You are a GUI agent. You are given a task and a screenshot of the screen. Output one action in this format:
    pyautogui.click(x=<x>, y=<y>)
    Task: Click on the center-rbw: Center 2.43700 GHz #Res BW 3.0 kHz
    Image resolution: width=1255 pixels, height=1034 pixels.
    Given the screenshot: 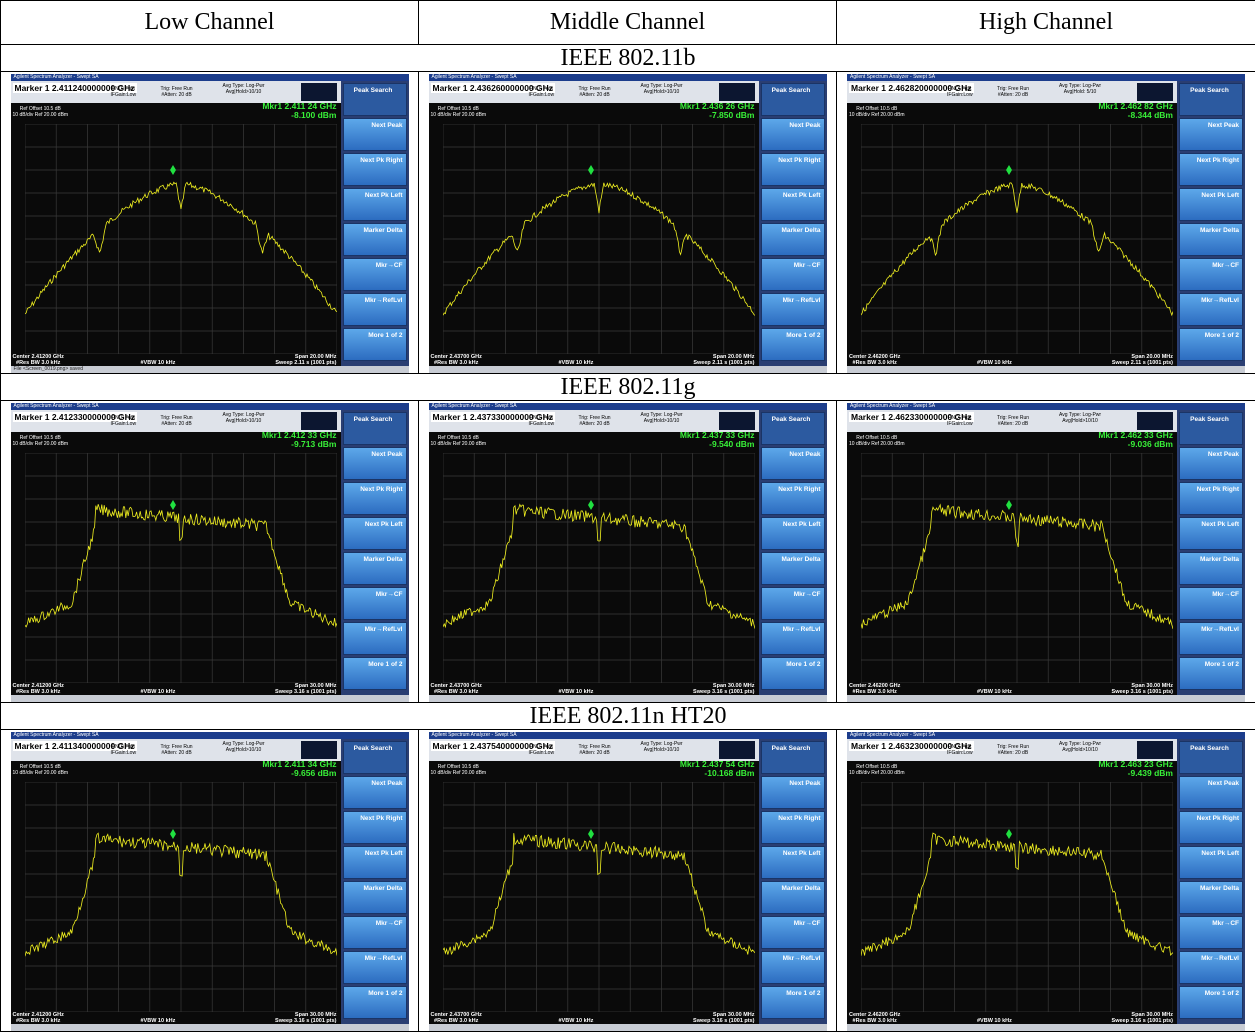 What is the action you would take?
    pyautogui.click(x=456, y=1018)
    